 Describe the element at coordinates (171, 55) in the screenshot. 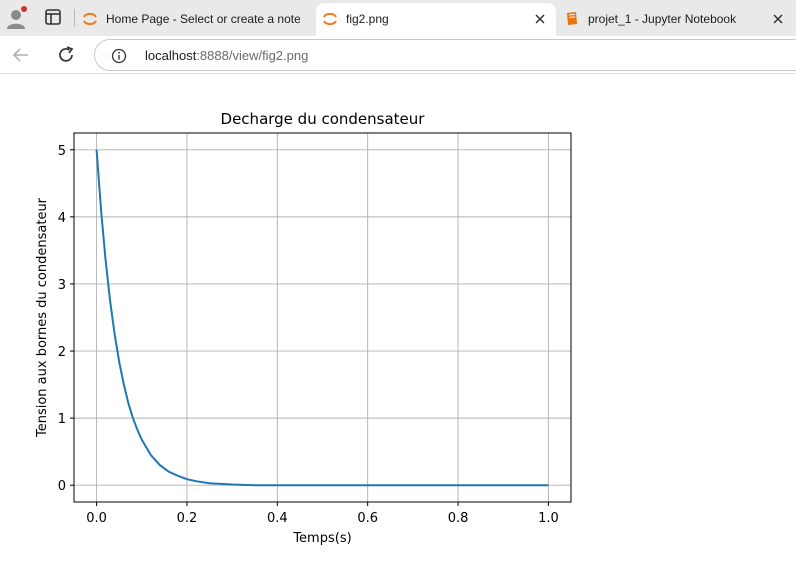

I see `url-host: localhost` at that location.